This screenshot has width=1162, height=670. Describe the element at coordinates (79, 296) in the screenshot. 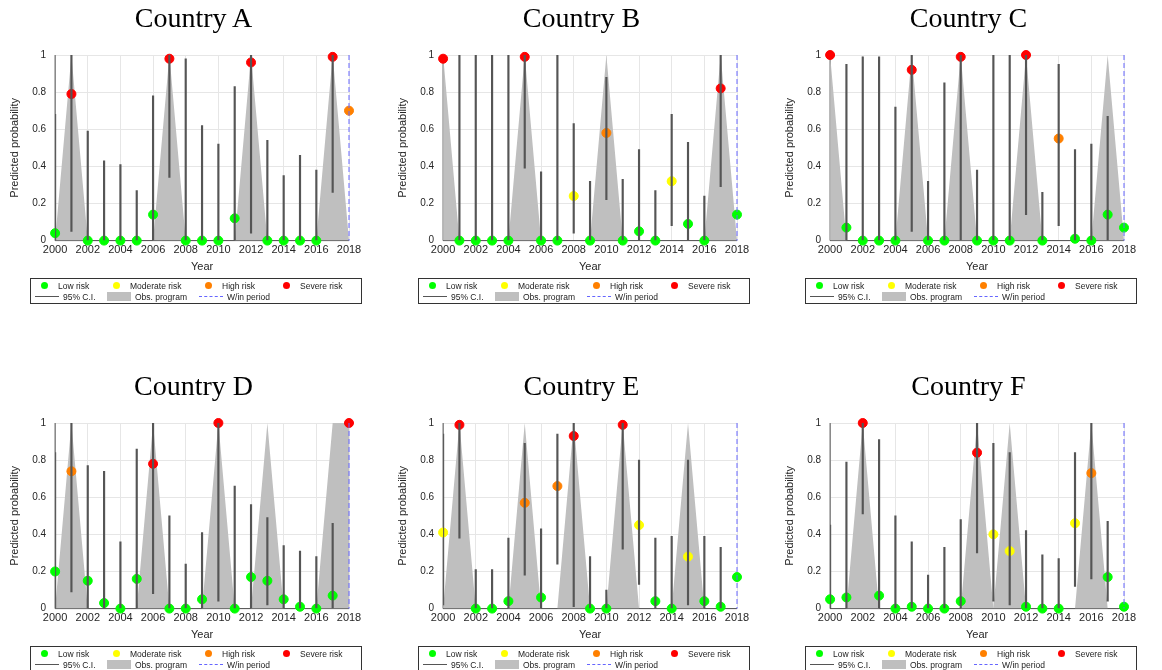

I see `legend-label: 95% C.I.` at that location.